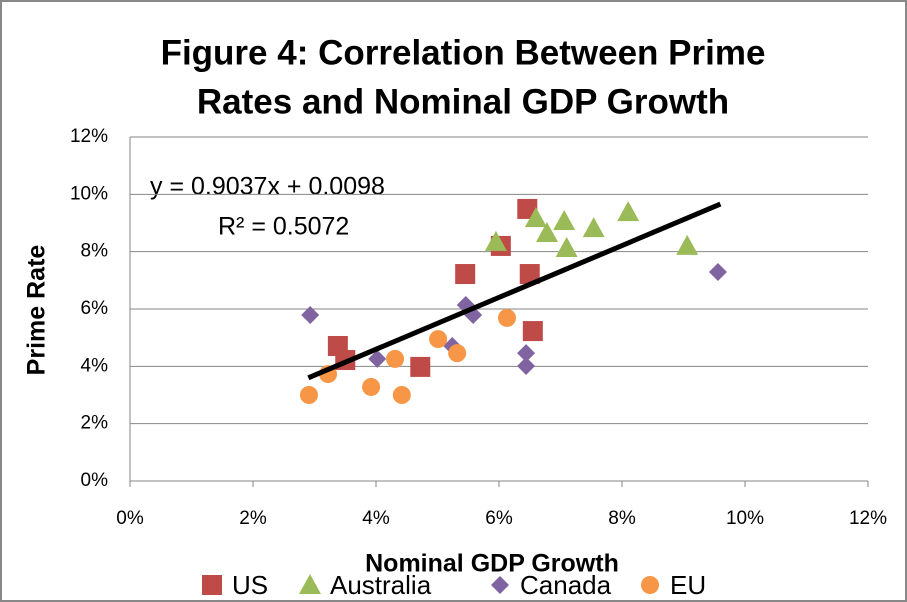  I want to click on x-tick-label: 4%, so click(376, 518).